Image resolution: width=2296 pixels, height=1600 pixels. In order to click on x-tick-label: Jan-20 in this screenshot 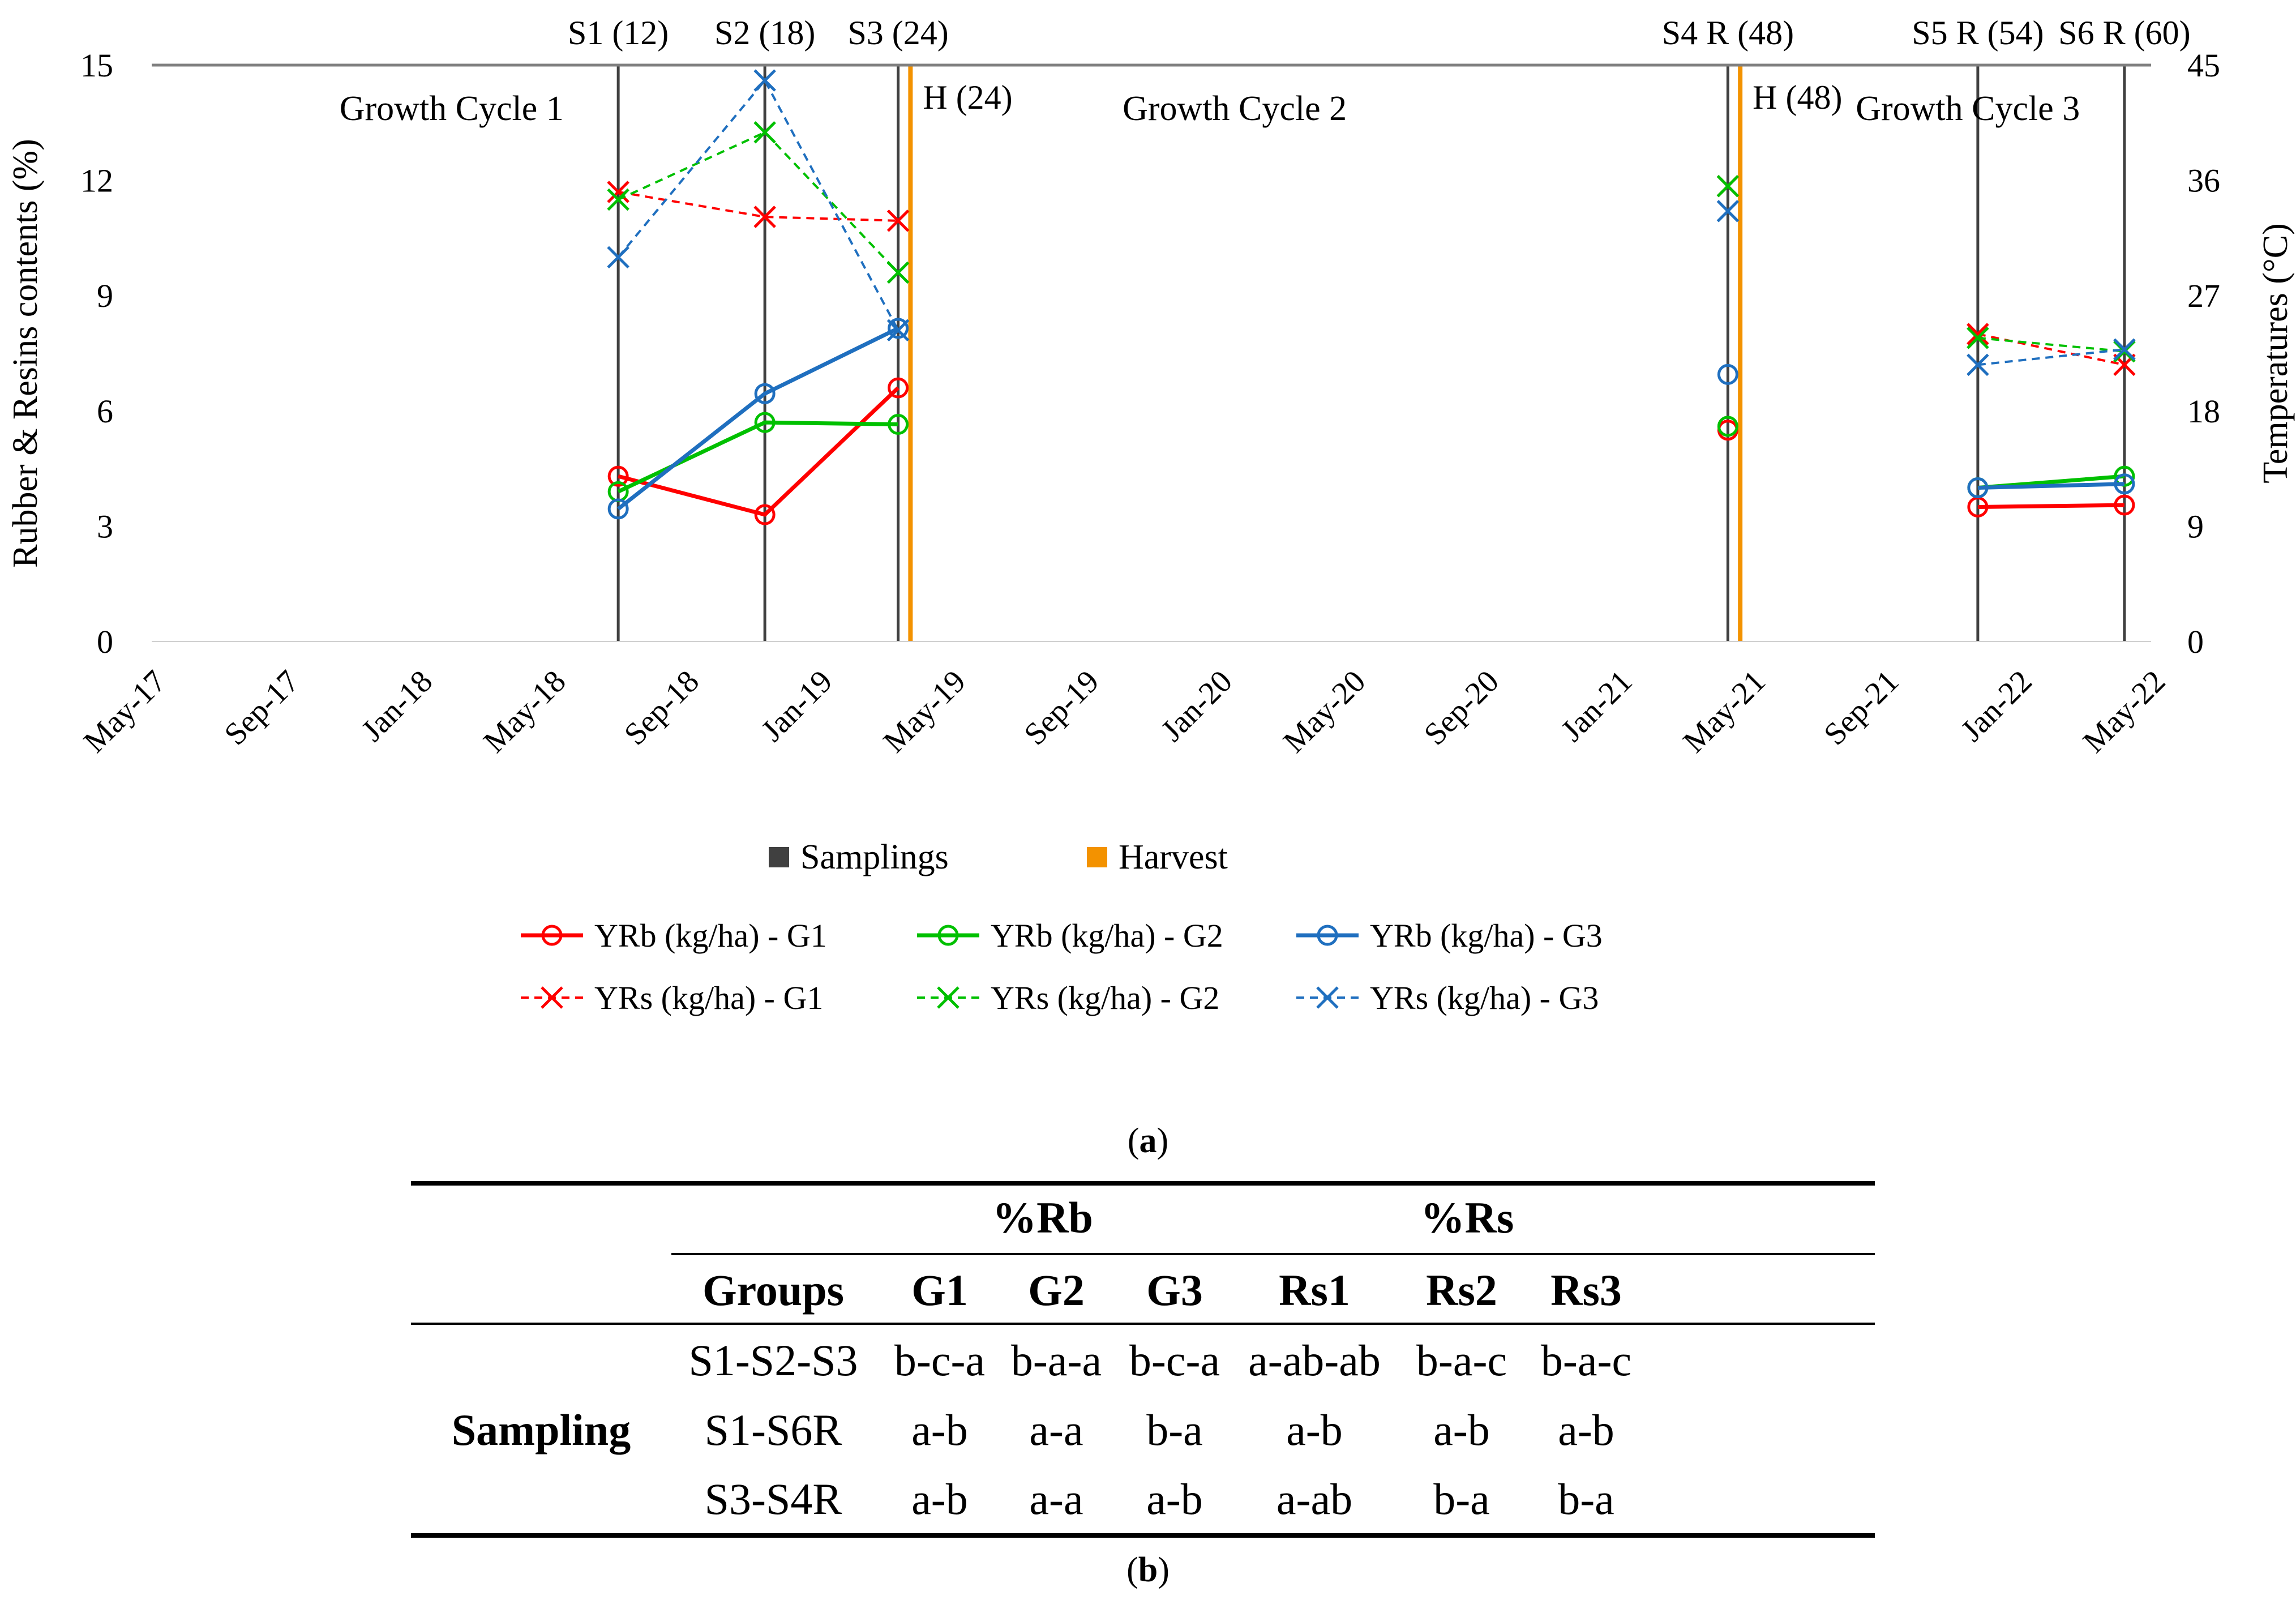, I will do `click(1197, 706)`.